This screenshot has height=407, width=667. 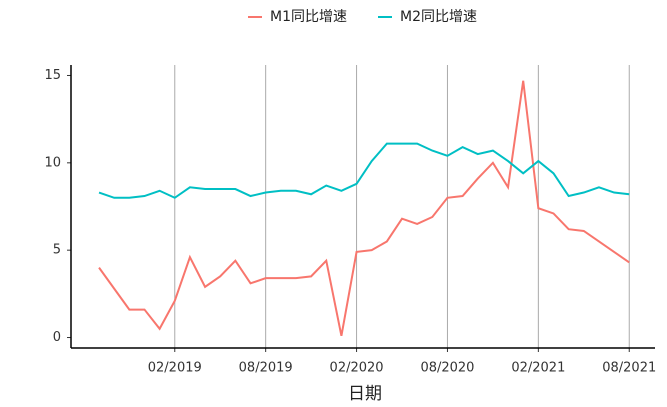 I want to click on y-tick-label: 0, so click(x=57, y=337).